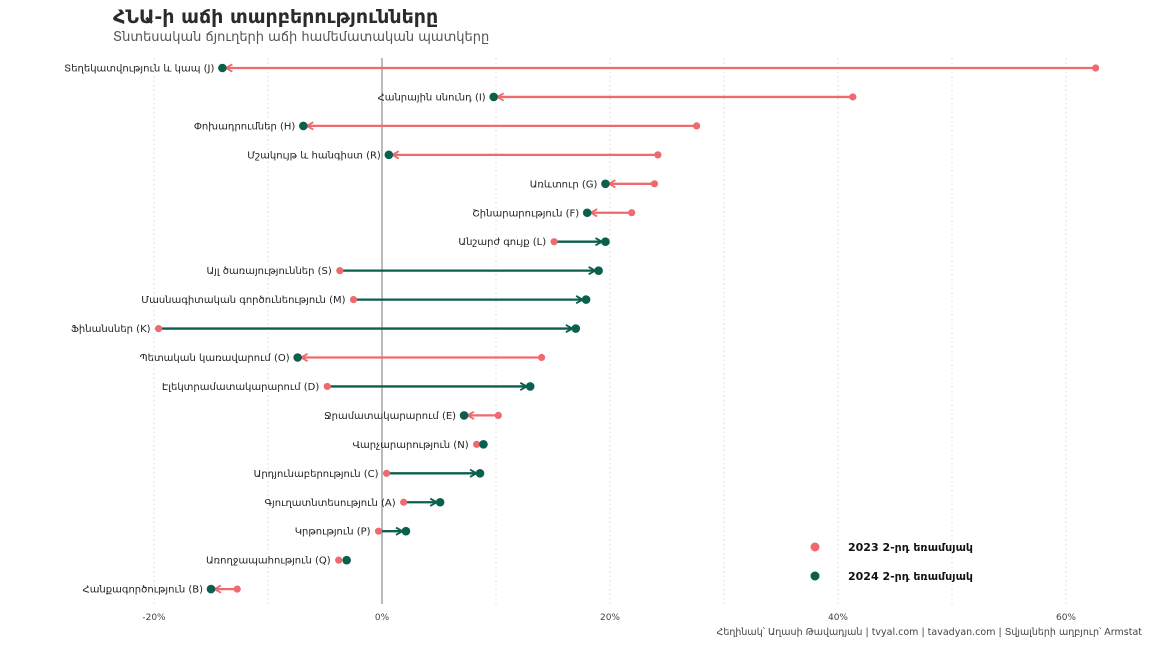 The width and height of the screenshot is (1152, 648). Describe the element at coordinates (390, 416) in the screenshot. I see `category-label: Ջրամատակարարում (E)` at that location.